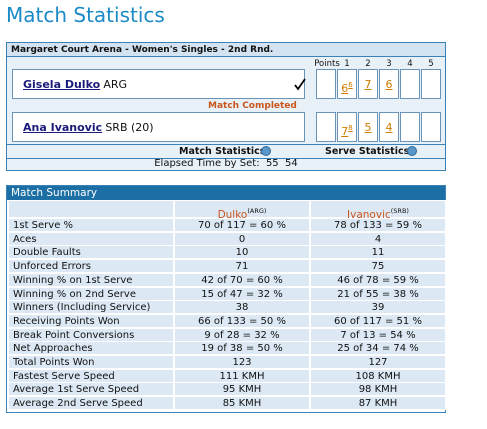  What do you see at coordinates (91, 252) in the screenshot?
I see `stat-label: Double Faults` at bounding box center [91, 252].